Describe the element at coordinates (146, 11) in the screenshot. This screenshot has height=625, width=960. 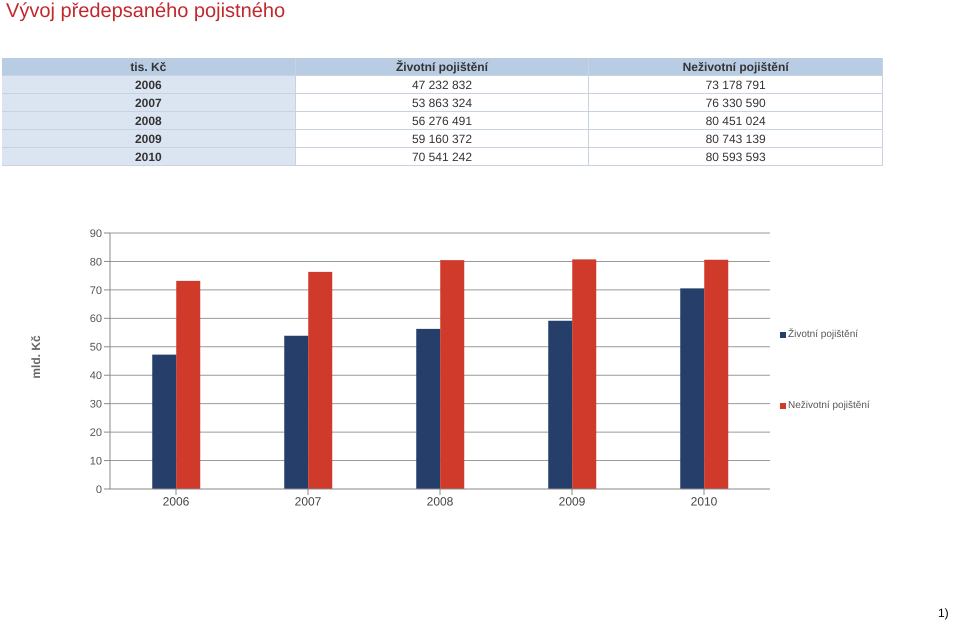
I see `chart-title: Vývoj předepsaného pojistného` at that location.